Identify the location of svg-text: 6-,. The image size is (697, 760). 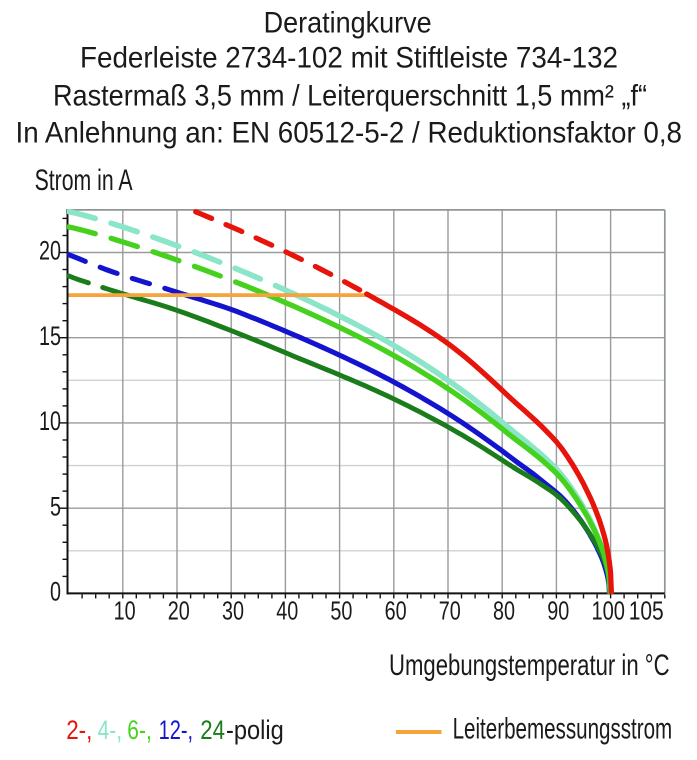
(139, 730).